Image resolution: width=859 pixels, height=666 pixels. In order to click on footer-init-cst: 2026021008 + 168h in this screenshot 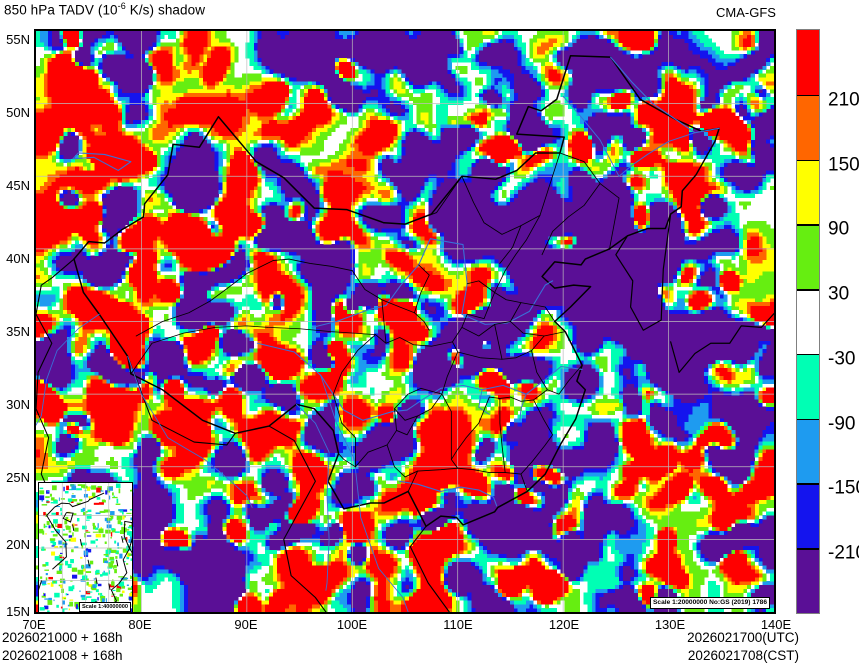, I will do `click(62, 655)`.